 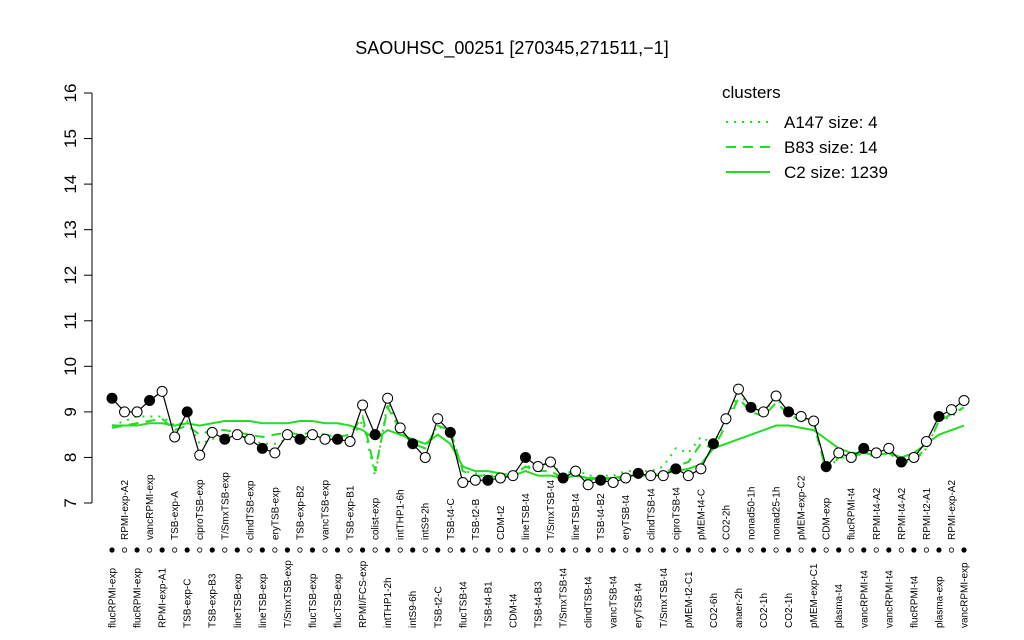 What do you see at coordinates (751, 92) in the screenshot?
I see `legend-title: clusters` at bounding box center [751, 92].